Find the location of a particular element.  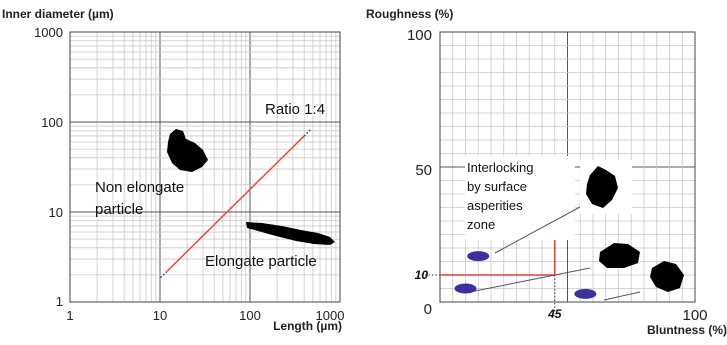

elongate-particle-silhouette is located at coordinates (290, 233).